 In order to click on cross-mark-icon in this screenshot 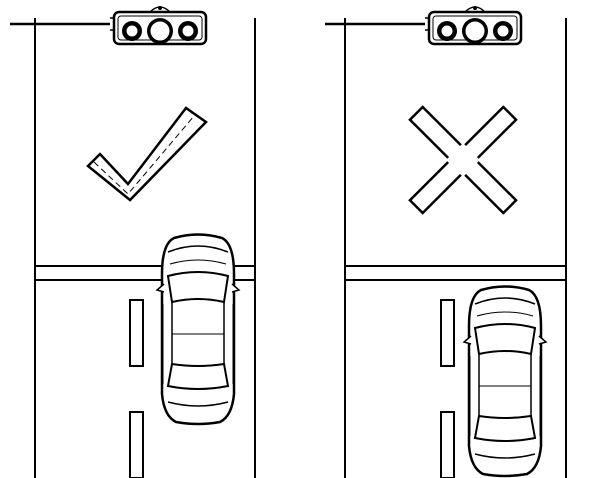, I will do `click(463, 160)`.